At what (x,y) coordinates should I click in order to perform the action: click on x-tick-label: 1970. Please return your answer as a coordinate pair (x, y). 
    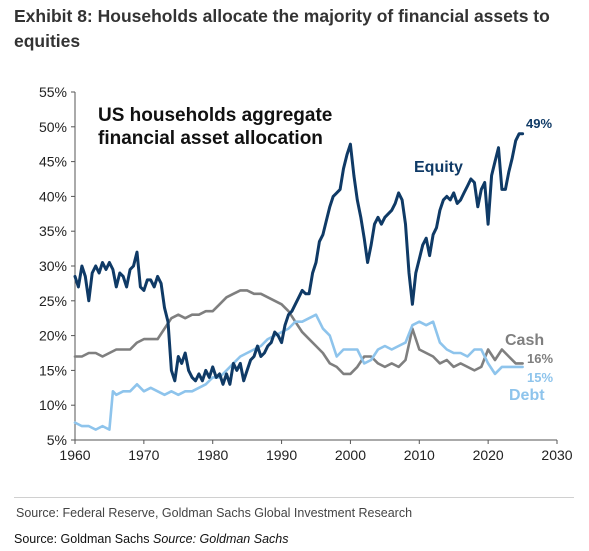
    Looking at the image, I should click on (143, 455).